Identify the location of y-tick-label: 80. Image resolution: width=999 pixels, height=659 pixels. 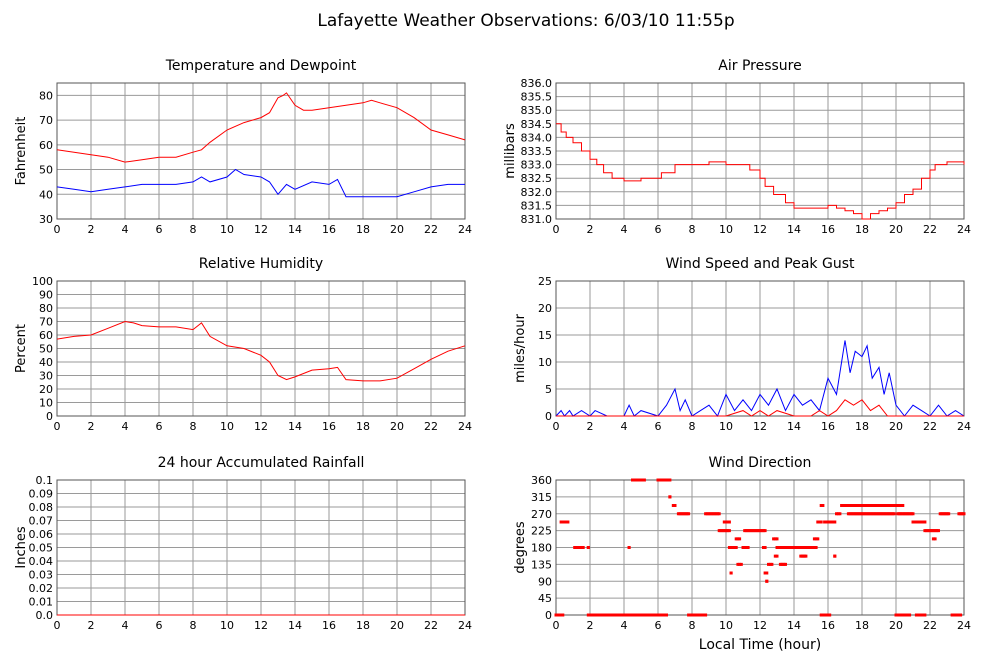
(46, 308).